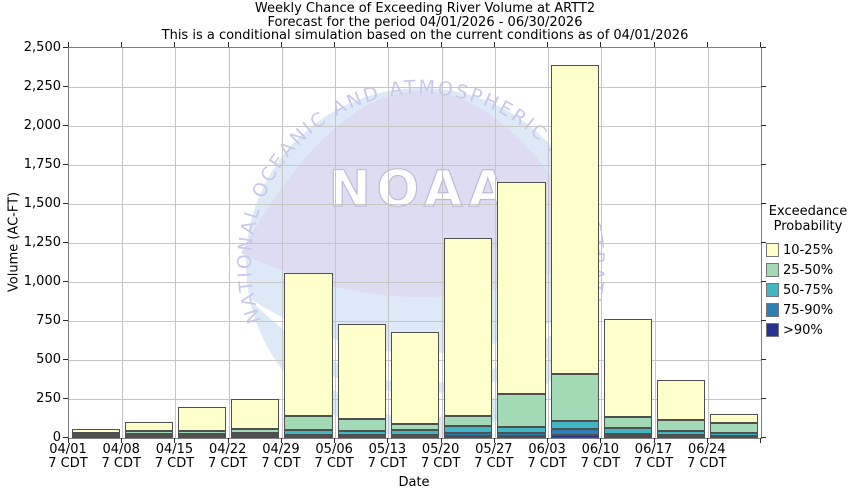 This screenshot has height=500, width=850. Describe the element at coordinates (440, 449) in the screenshot. I see `x-tick-date: 05/20` at that location.